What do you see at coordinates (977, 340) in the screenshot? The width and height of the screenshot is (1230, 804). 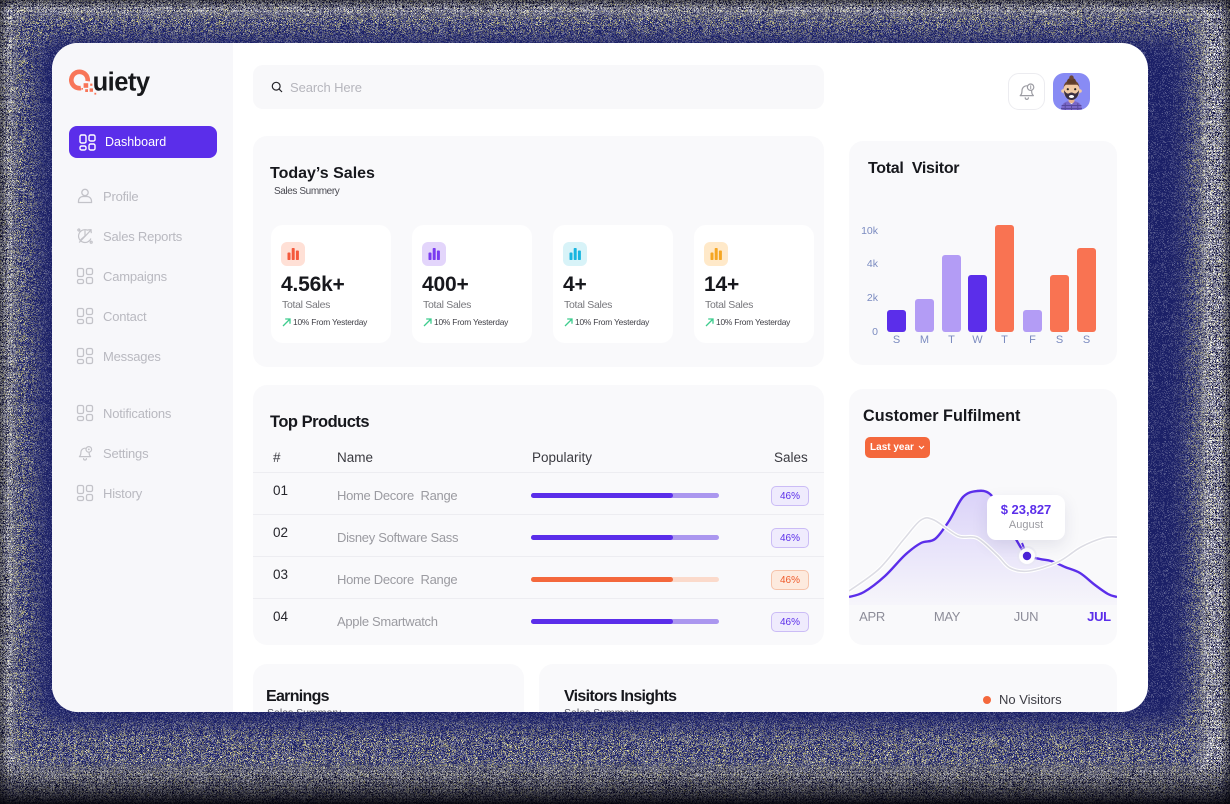 I see `svg-text: W` at bounding box center [977, 340].